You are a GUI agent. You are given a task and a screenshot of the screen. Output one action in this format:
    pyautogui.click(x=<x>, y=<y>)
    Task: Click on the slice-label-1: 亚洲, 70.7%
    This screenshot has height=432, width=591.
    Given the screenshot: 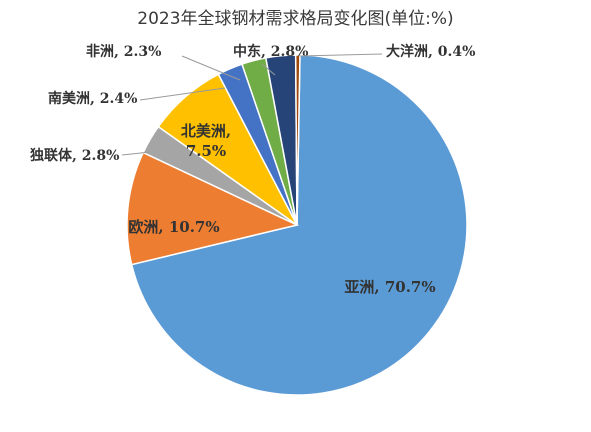 What is the action you would take?
    pyautogui.click(x=389, y=287)
    